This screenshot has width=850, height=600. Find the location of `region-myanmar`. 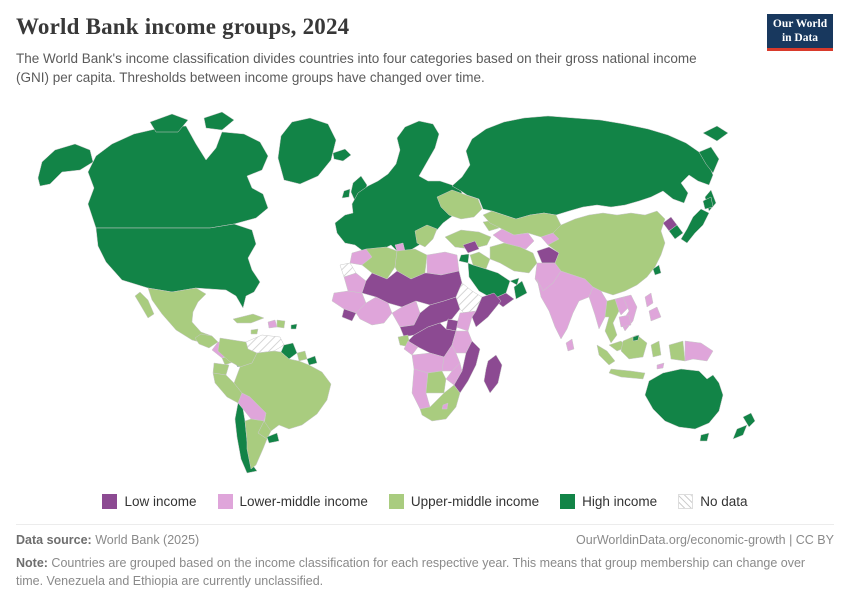

region-myanmar is located at coordinates (598, 308).